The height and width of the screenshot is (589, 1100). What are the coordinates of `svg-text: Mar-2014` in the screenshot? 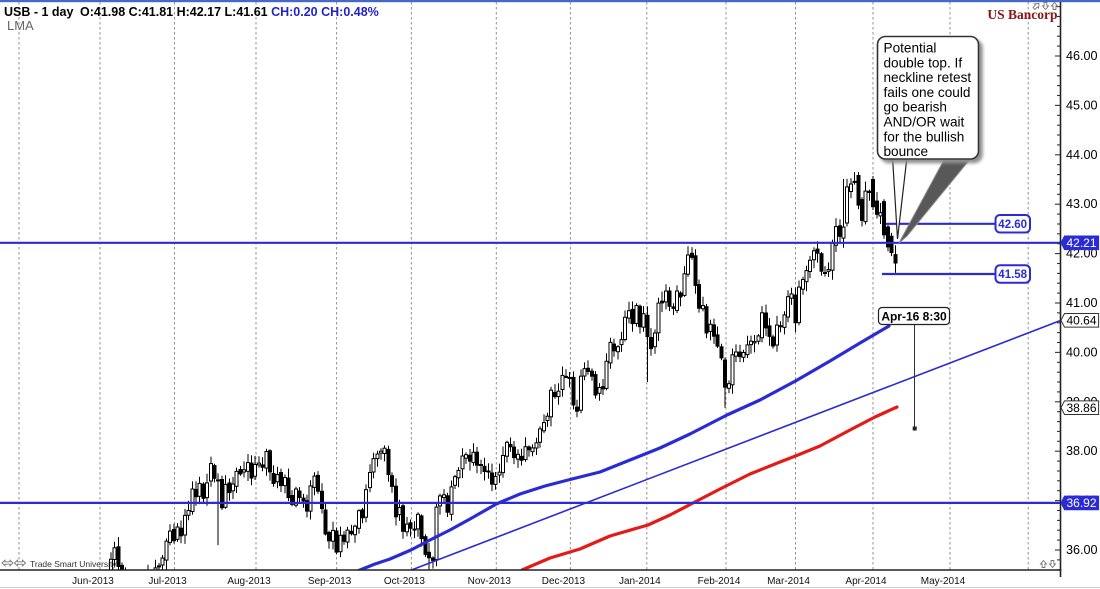 It's located at (788, 581).